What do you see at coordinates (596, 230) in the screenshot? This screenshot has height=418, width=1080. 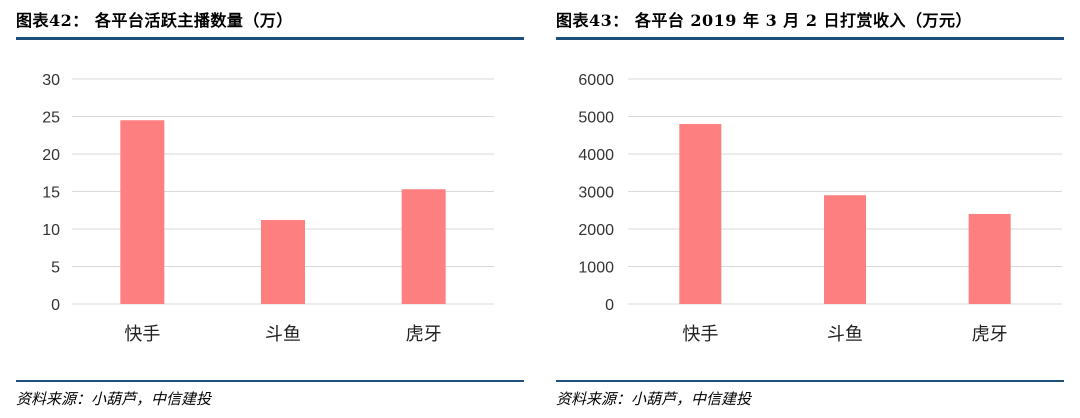 I see `y-tick-label: 2000` at bounding box center [596, 230].